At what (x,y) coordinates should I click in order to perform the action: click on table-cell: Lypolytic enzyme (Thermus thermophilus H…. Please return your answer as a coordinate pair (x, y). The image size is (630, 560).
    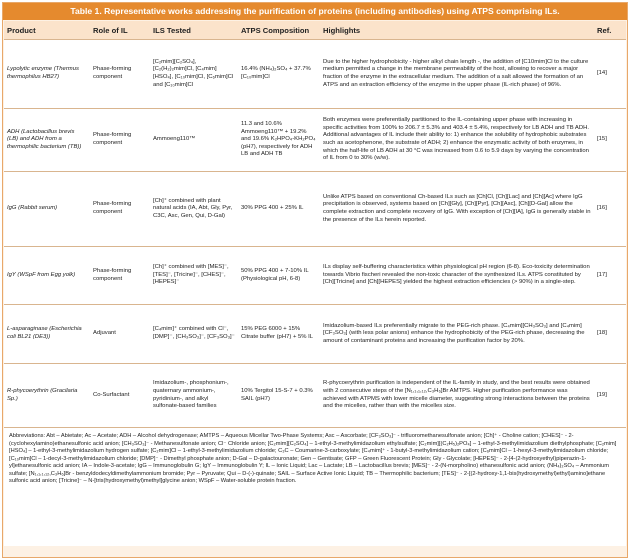
    Looking at the image, I should click on (47, 74).